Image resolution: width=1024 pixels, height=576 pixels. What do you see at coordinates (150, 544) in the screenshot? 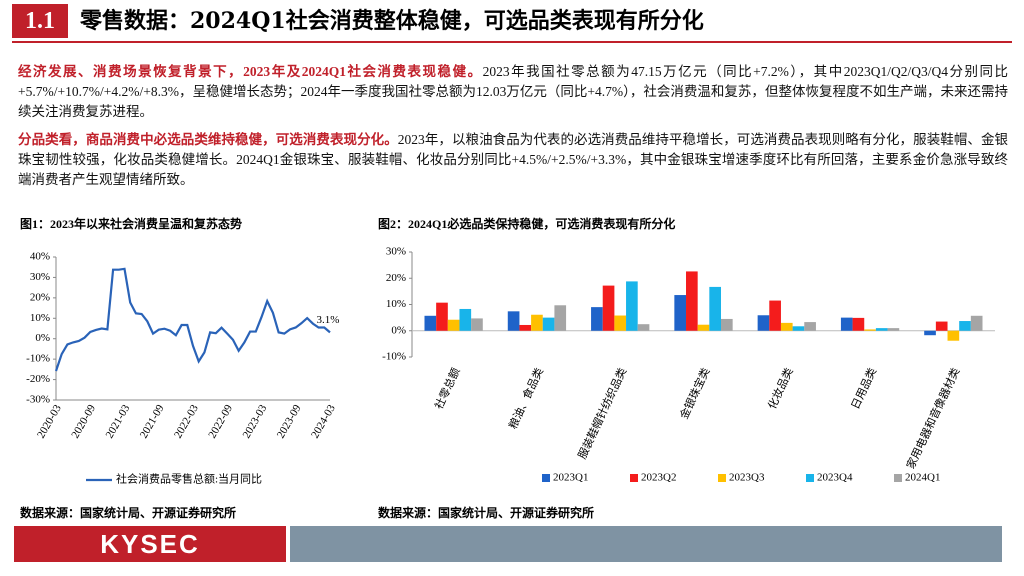
I see `logo: KYSEC` at bounding box center [150, 544].